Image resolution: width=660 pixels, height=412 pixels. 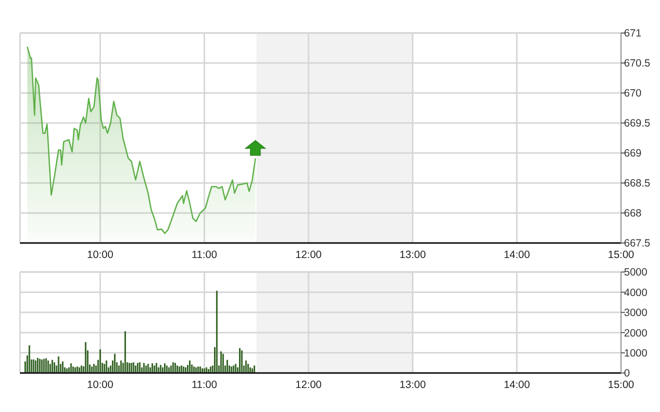 What do you see at coordinates (637, 244) in the screenshot?
I see `y-tick-label: 667.5` at bounding box center [637, 244].